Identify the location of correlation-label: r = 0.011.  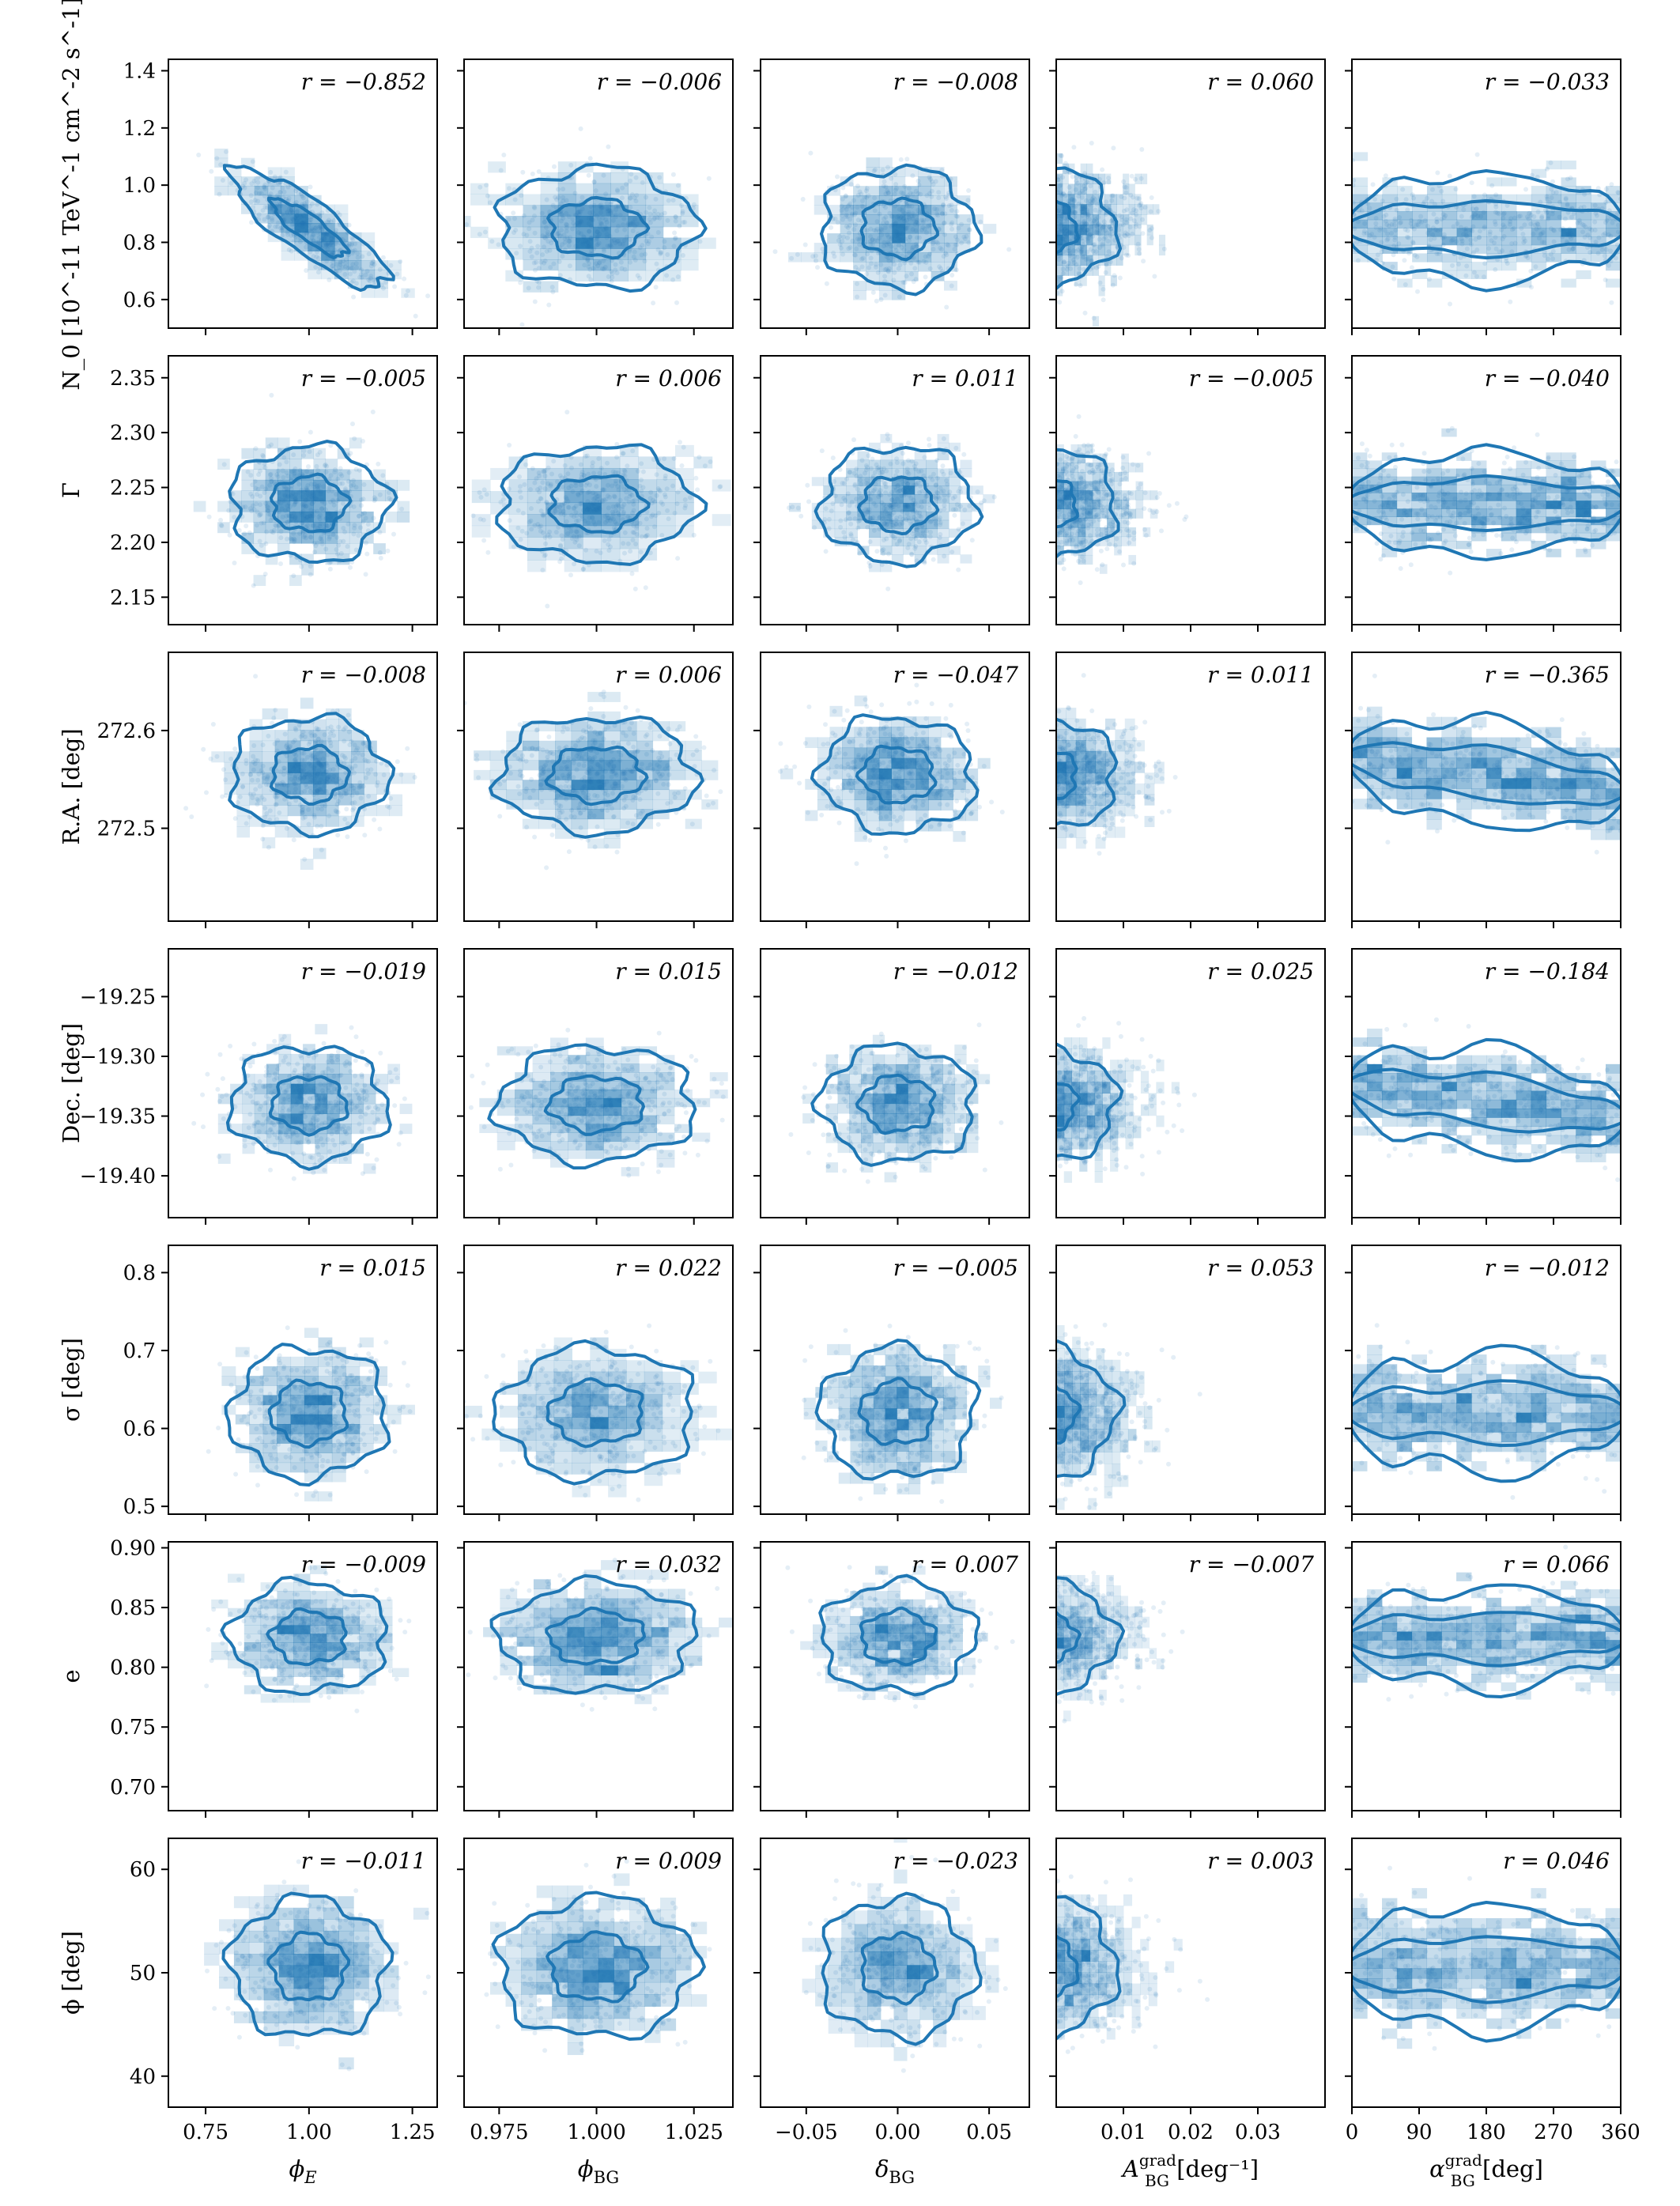
(965, 378).